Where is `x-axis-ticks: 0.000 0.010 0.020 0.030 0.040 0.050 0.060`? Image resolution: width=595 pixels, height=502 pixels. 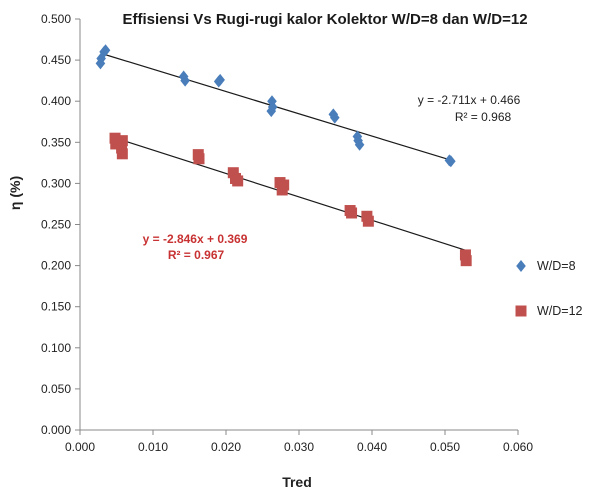
x-axis-ticks: 0.000 0.010 0.020 0.030 0.040 0.050 0.060 is located at coordinates (299, 442).